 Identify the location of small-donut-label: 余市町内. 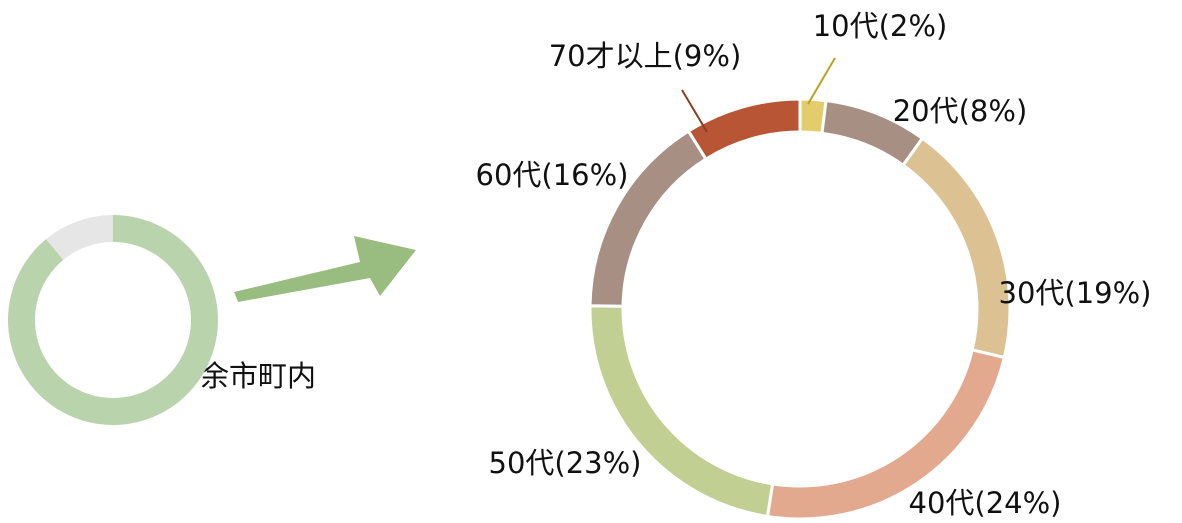
(258, 376).